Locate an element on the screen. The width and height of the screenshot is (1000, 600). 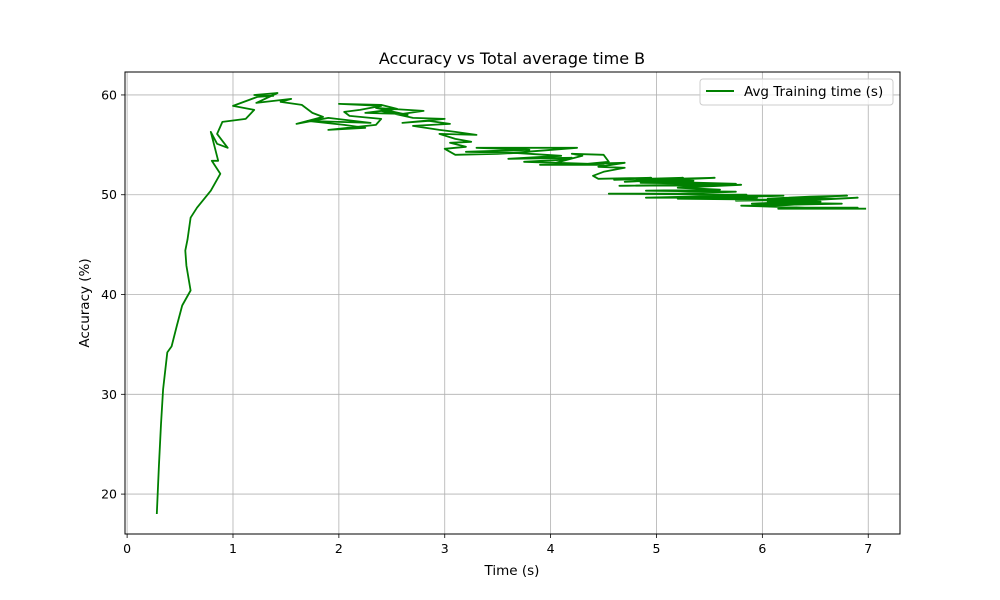
y-tick-label: 60 is located at coordinates (109, 94).